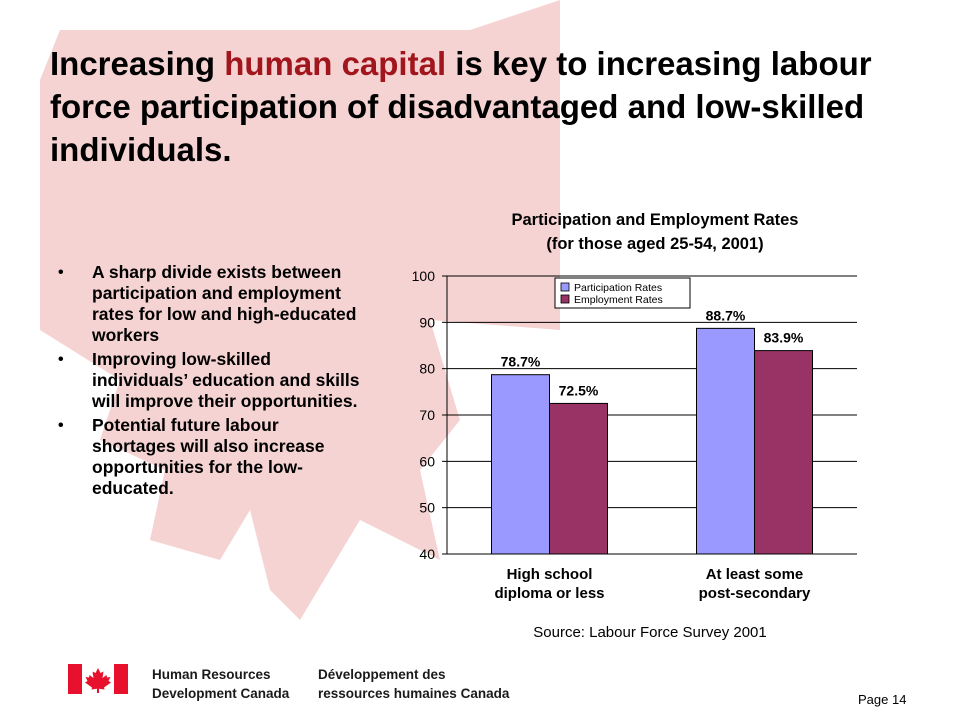 The image size is (960, 720). What do you see at coordinates (427, 508) in the screenshot?
I see `y-tick-label: 50` at bounding box center [427, 508].